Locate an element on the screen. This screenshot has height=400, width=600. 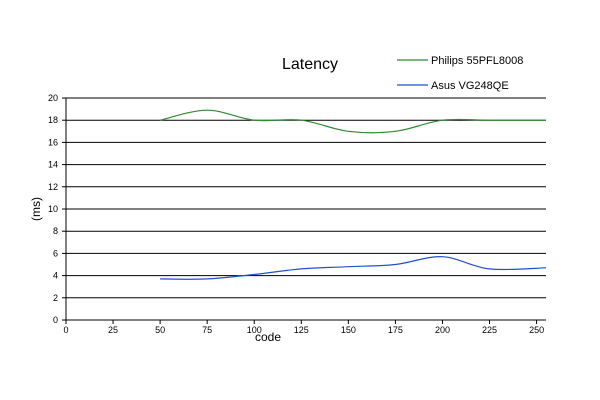
x-tick-label: 250 is located at coordinates (536, 330).